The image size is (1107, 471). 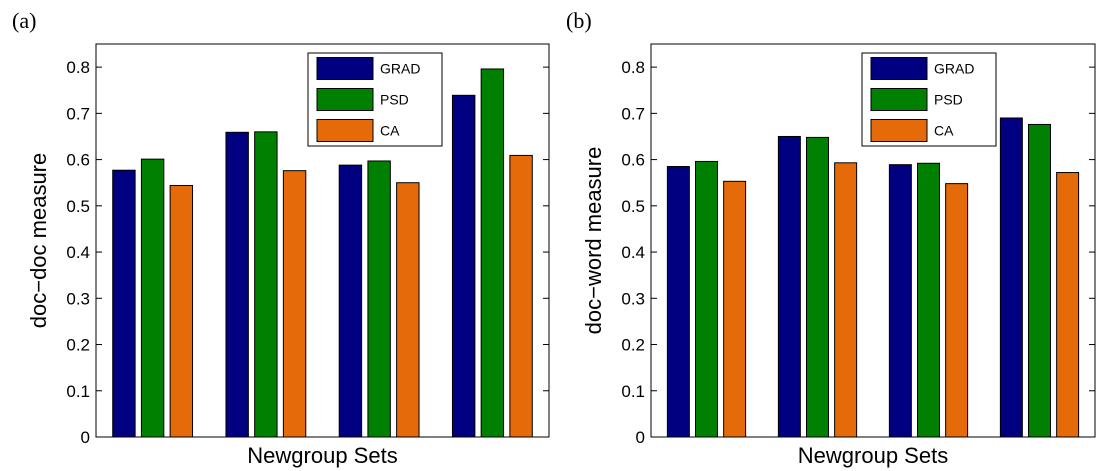 What do you see at coordinates (38, 241) in the screenshot?
I see `y-axis-label: doc−doc measure` at bounding box center [38, 241].